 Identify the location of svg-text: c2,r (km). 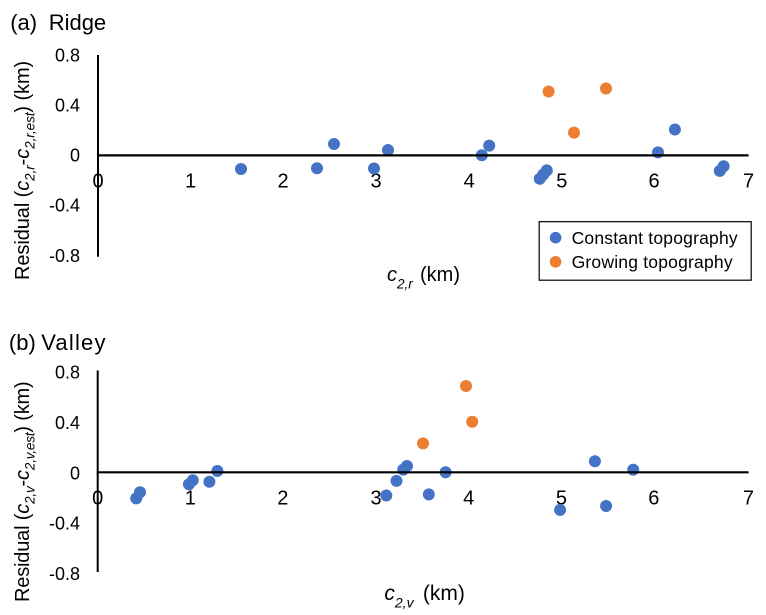
(423, 278).